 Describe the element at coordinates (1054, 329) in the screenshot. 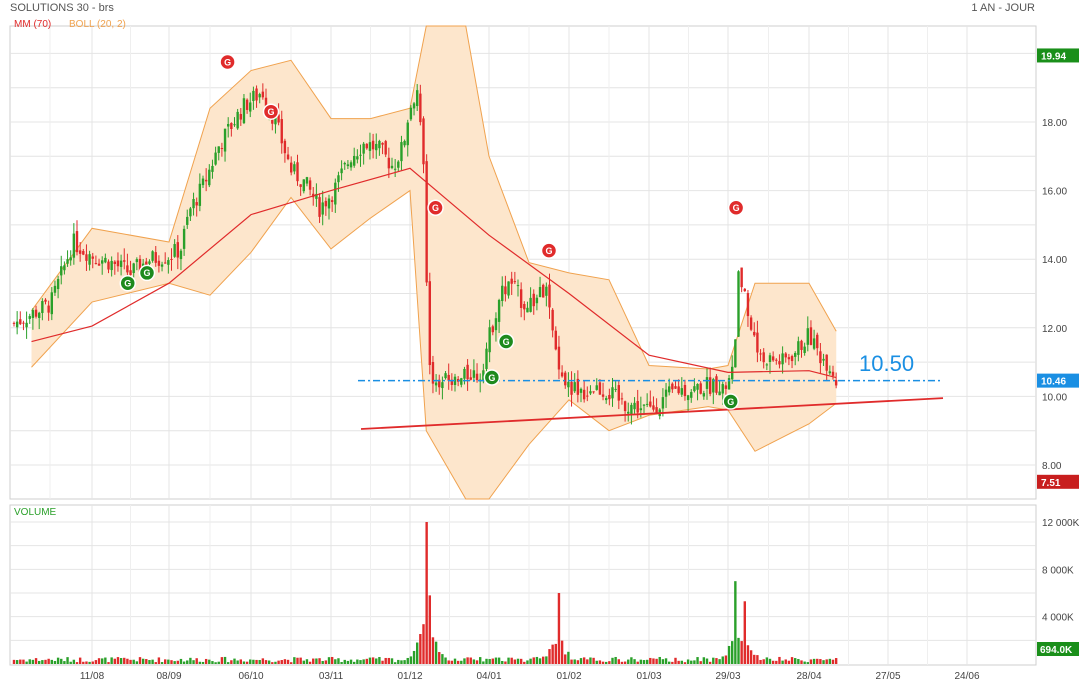

I see `y-tick-label: 12.00` at that location.